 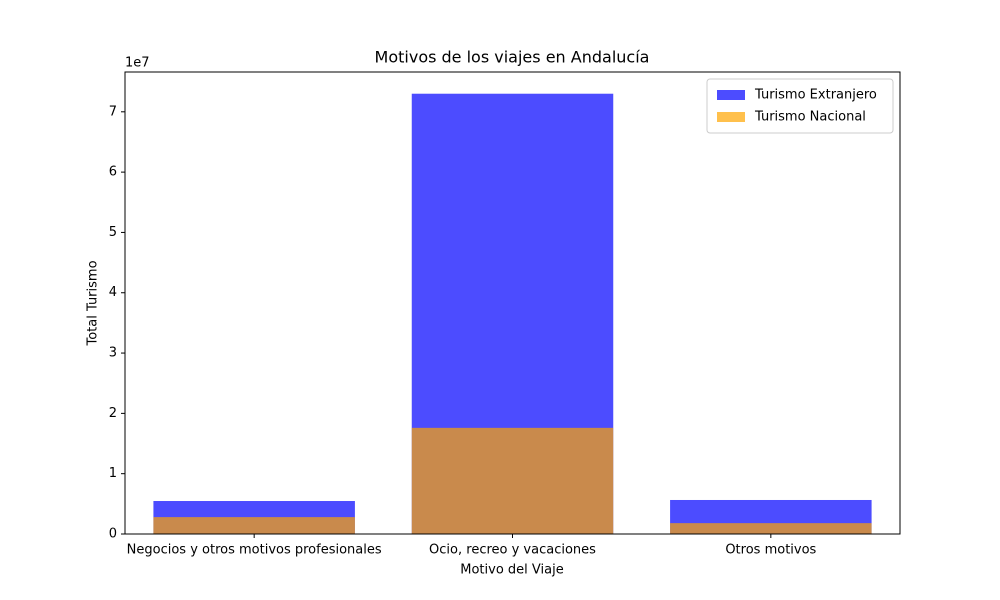 I want to click on chart-title: Motivos de los viajes en Andalucía, so click(x=512, y=57).